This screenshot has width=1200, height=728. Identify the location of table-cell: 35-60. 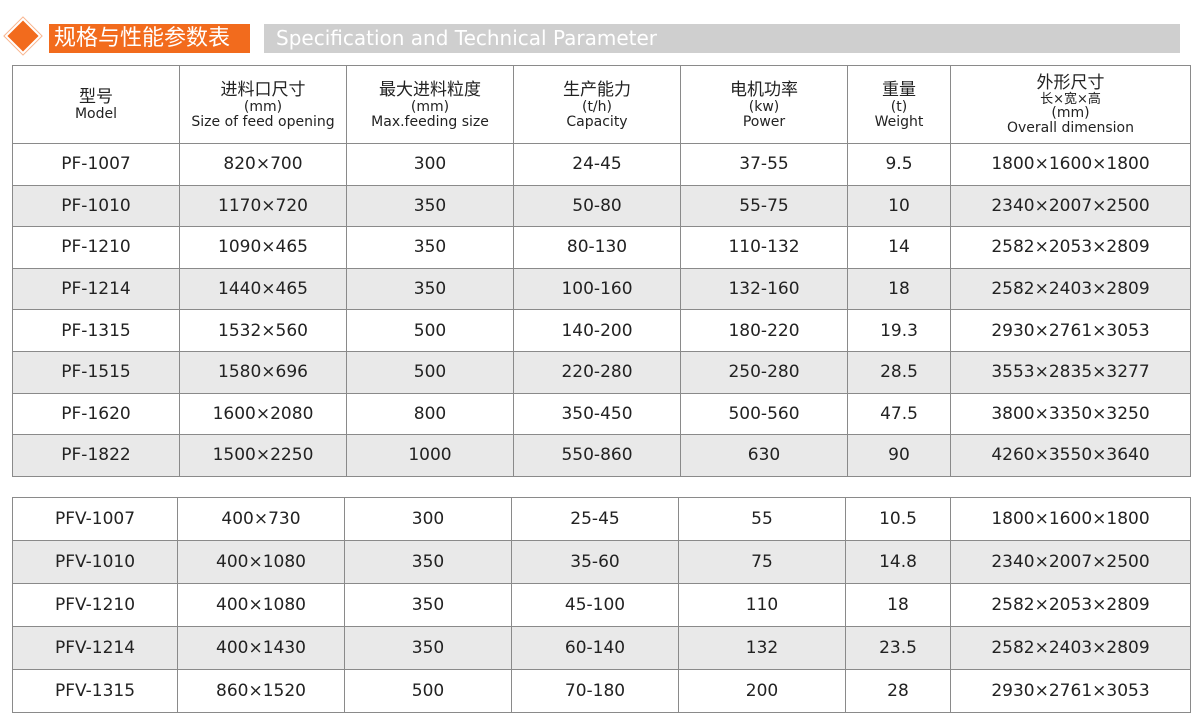
(595, 562).